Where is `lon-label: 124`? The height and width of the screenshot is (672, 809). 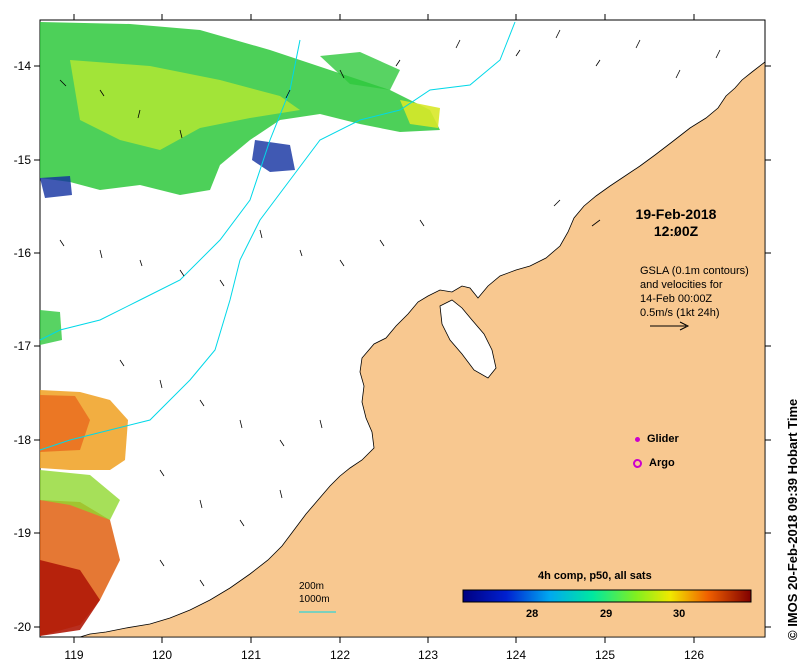 lon-label: 124 is located at coordinates (516, 655).